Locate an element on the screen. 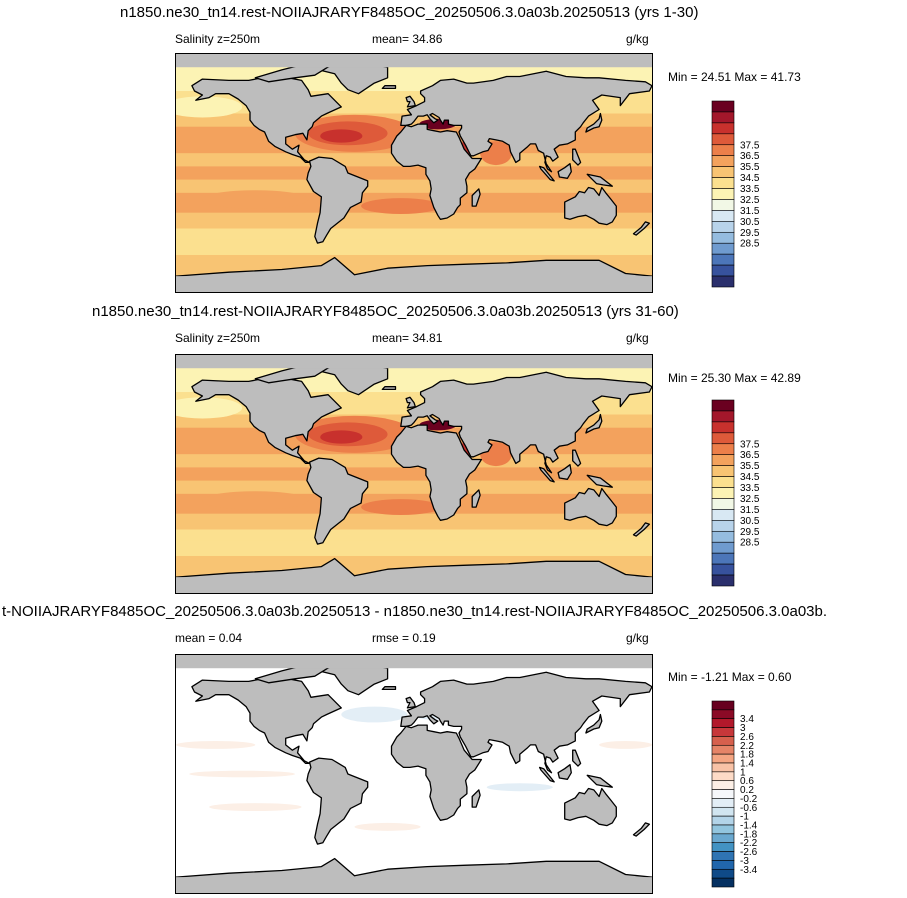 The width and height of the screenshot is (907, 898). diff-north-atlantic-negative is located at coordinates (374, 714).